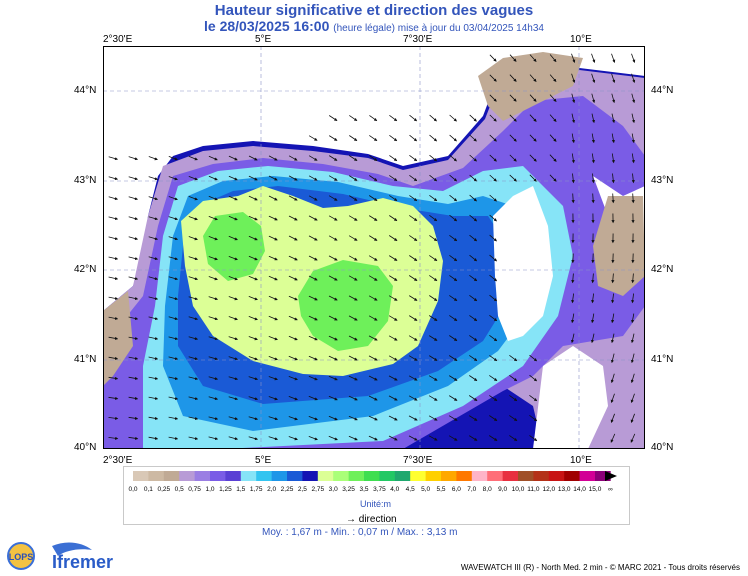  Describe the element at coordinates (164, 489) in the screenshot. I see `legend-label: 0,25` at that location.